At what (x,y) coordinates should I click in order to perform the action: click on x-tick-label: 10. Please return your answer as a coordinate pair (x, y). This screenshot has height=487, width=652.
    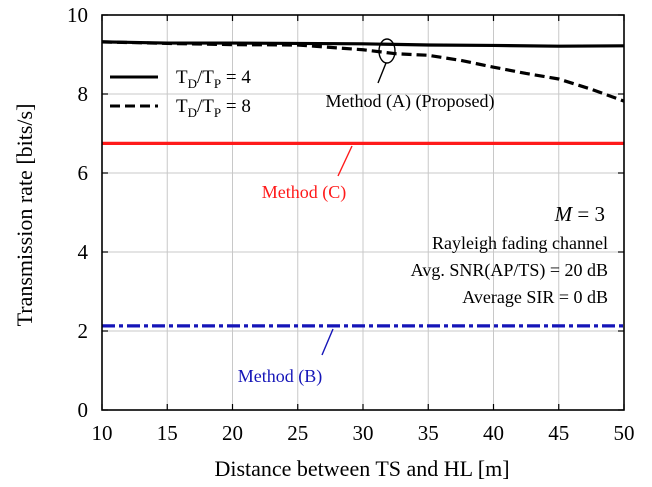
    Looking at the image, I should click on (102, 433).